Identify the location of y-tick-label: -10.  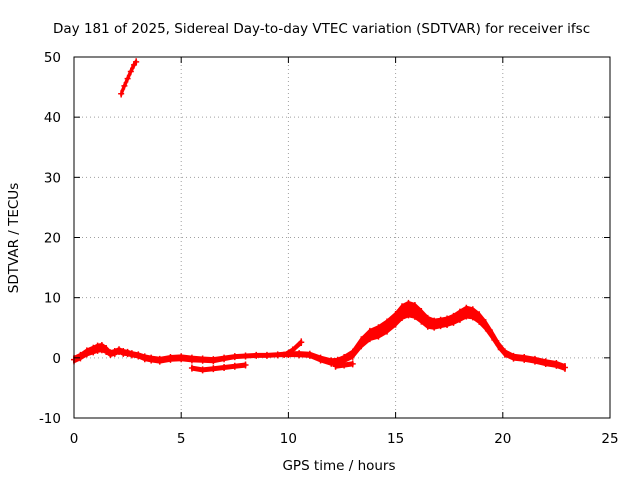
(50, 419).